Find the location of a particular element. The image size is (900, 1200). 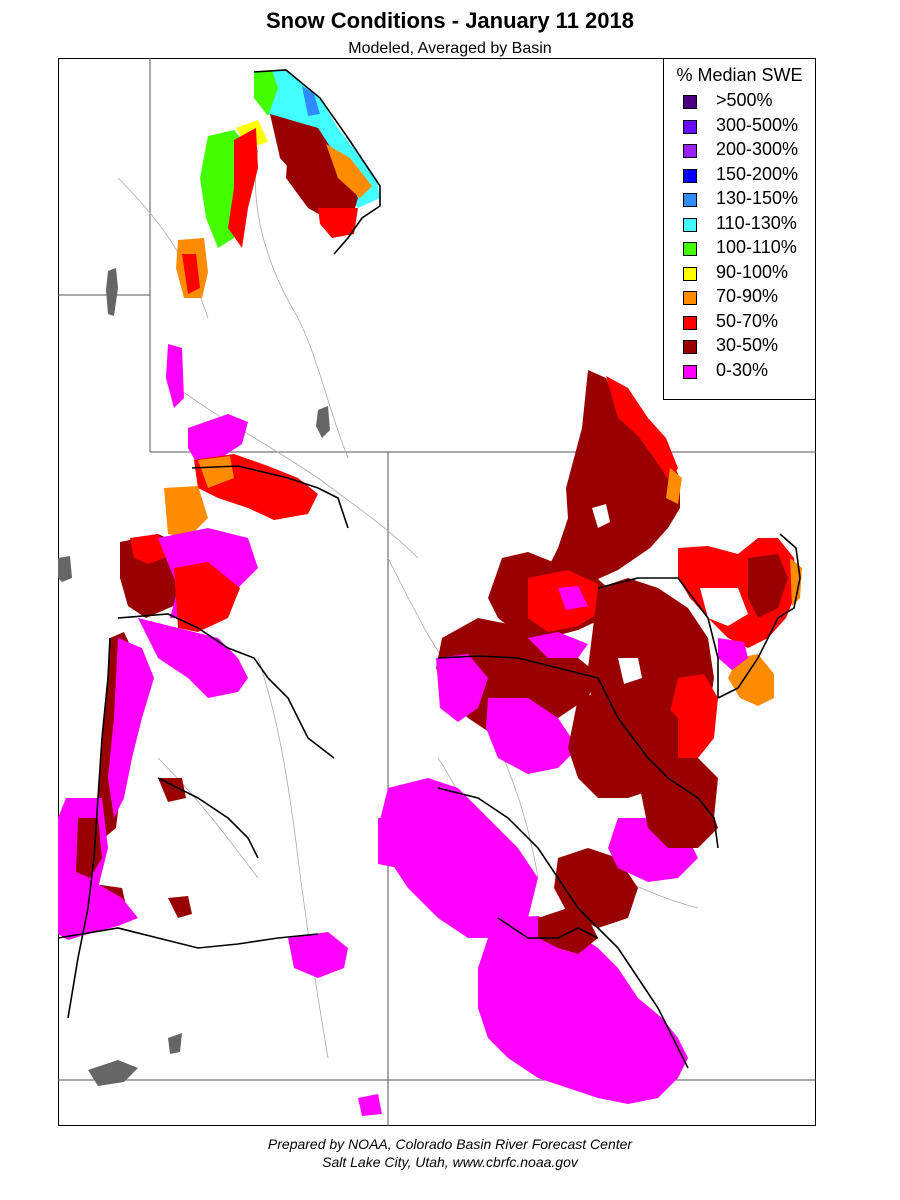

legend-label: 110-130% is located at coordinates (756, 222).